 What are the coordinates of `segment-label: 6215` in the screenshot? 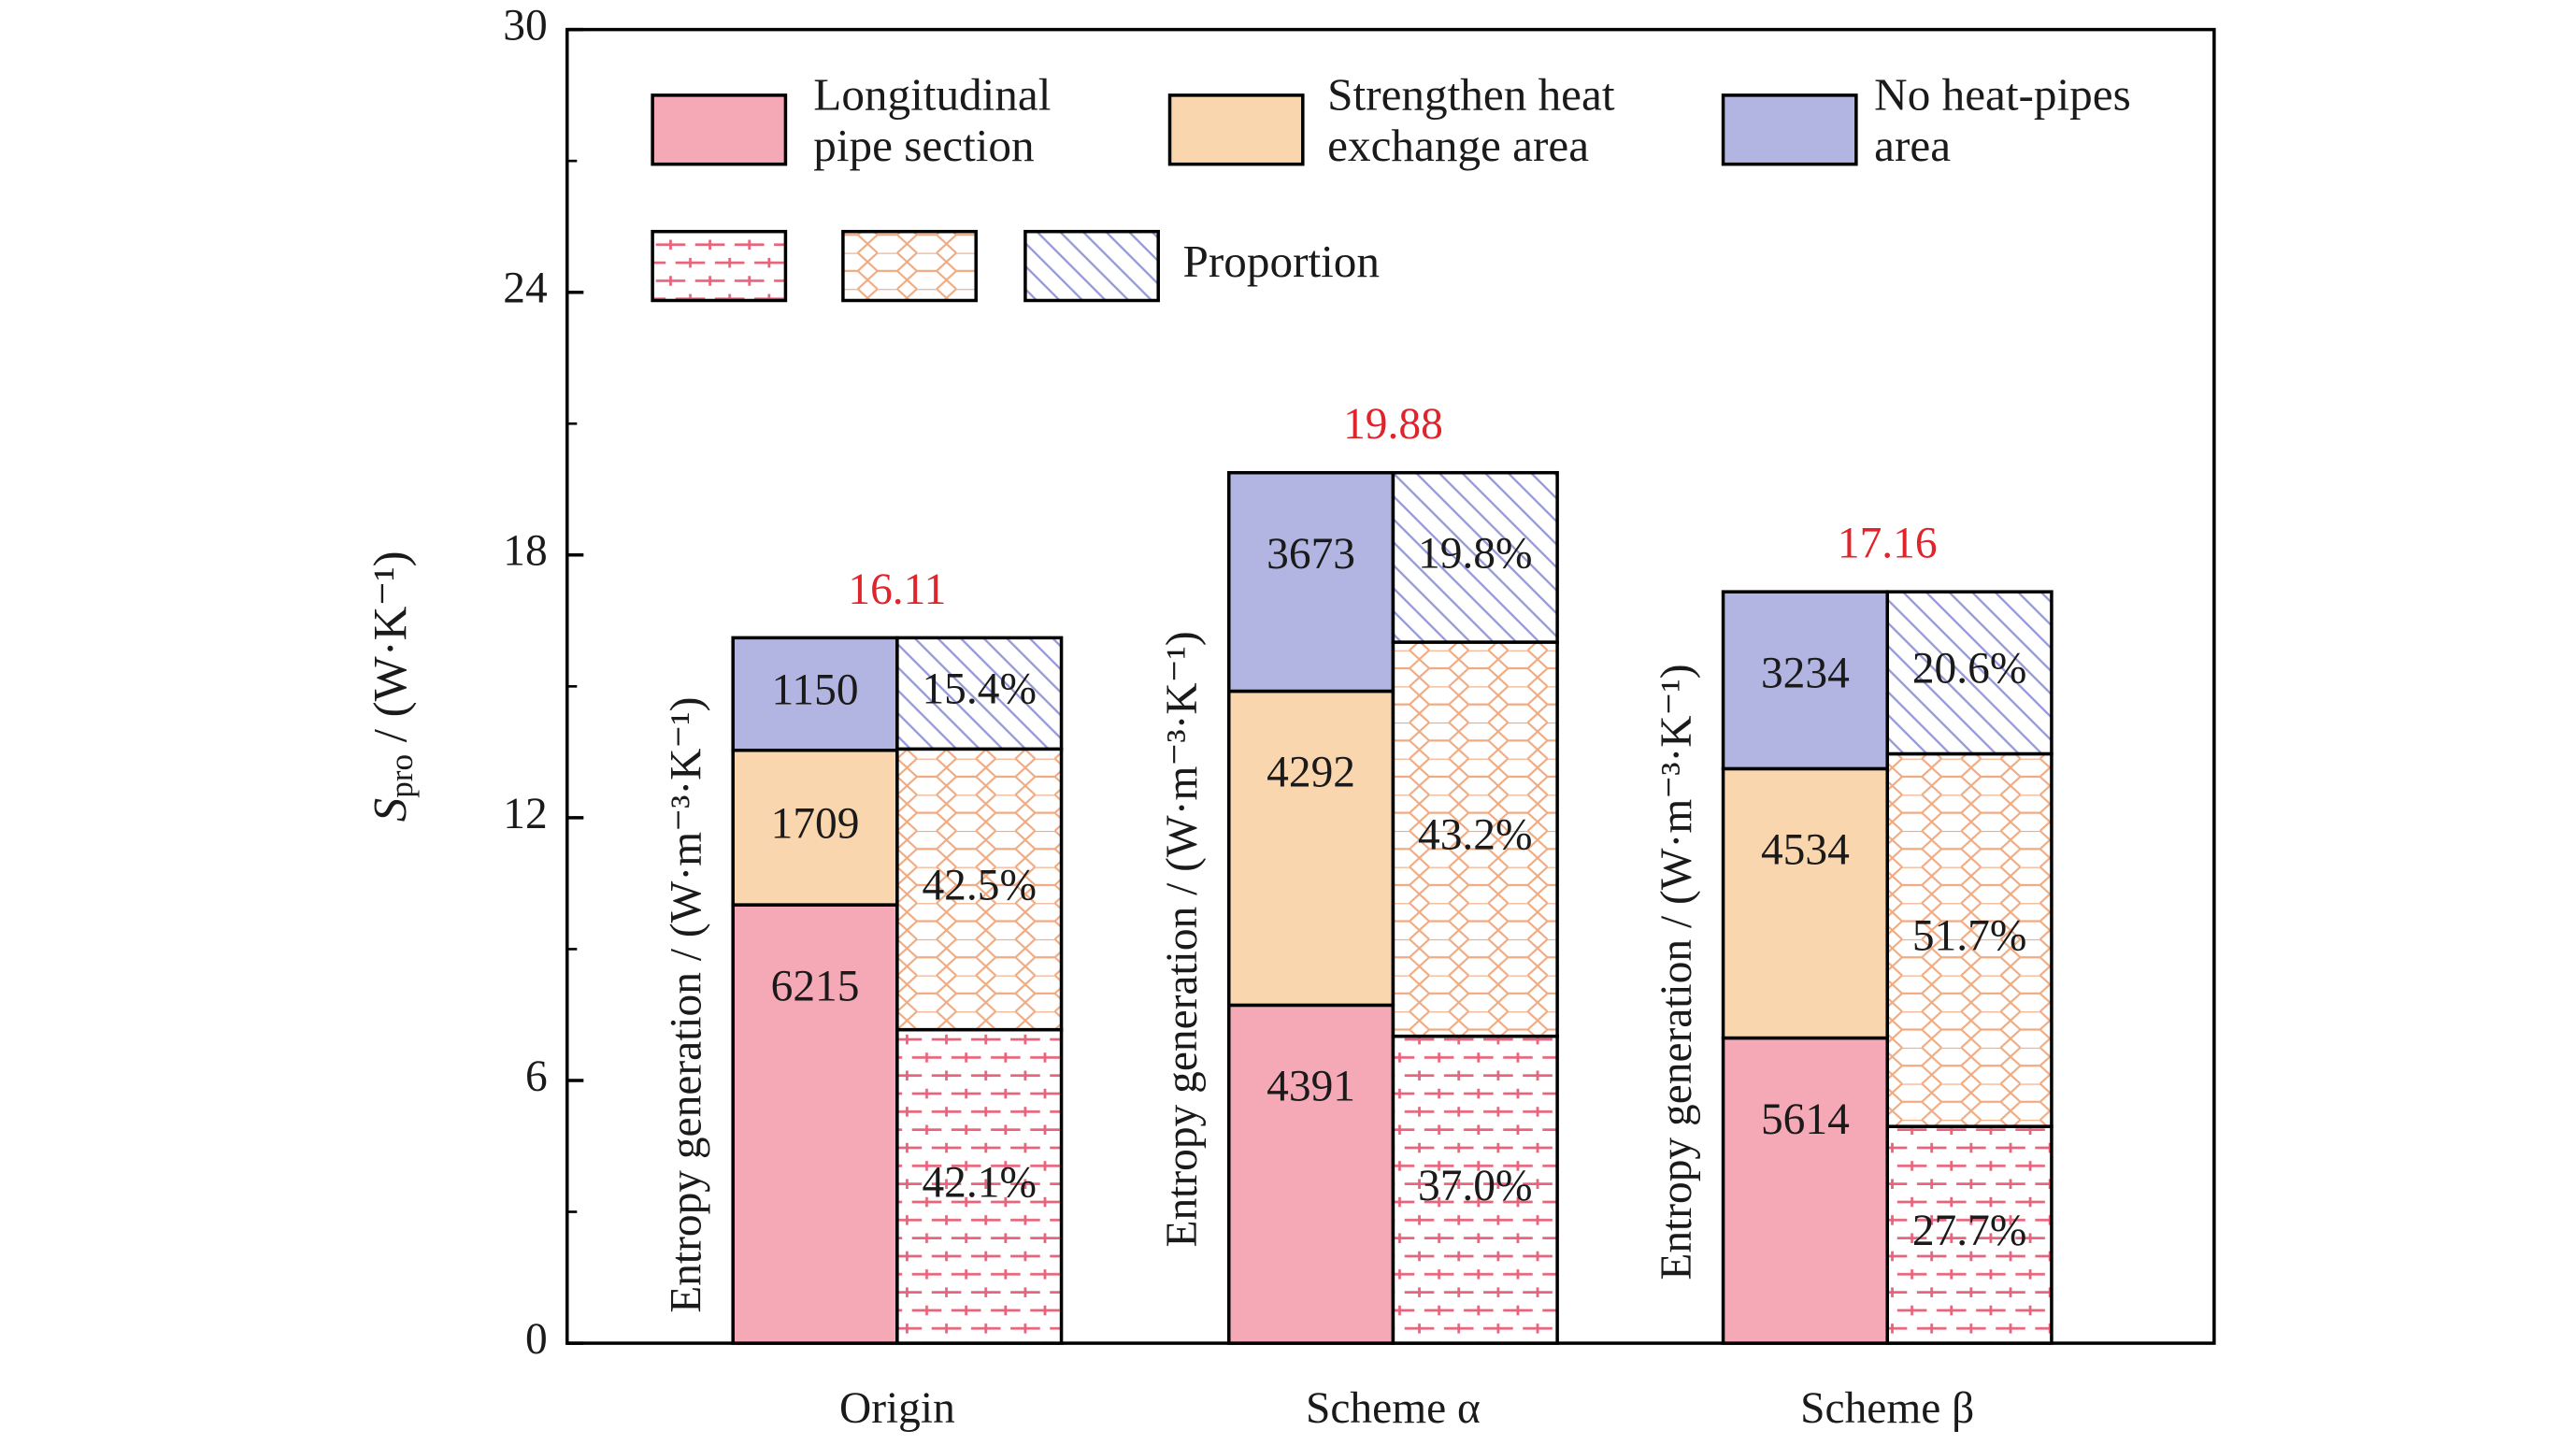 It's located at (815, 986).